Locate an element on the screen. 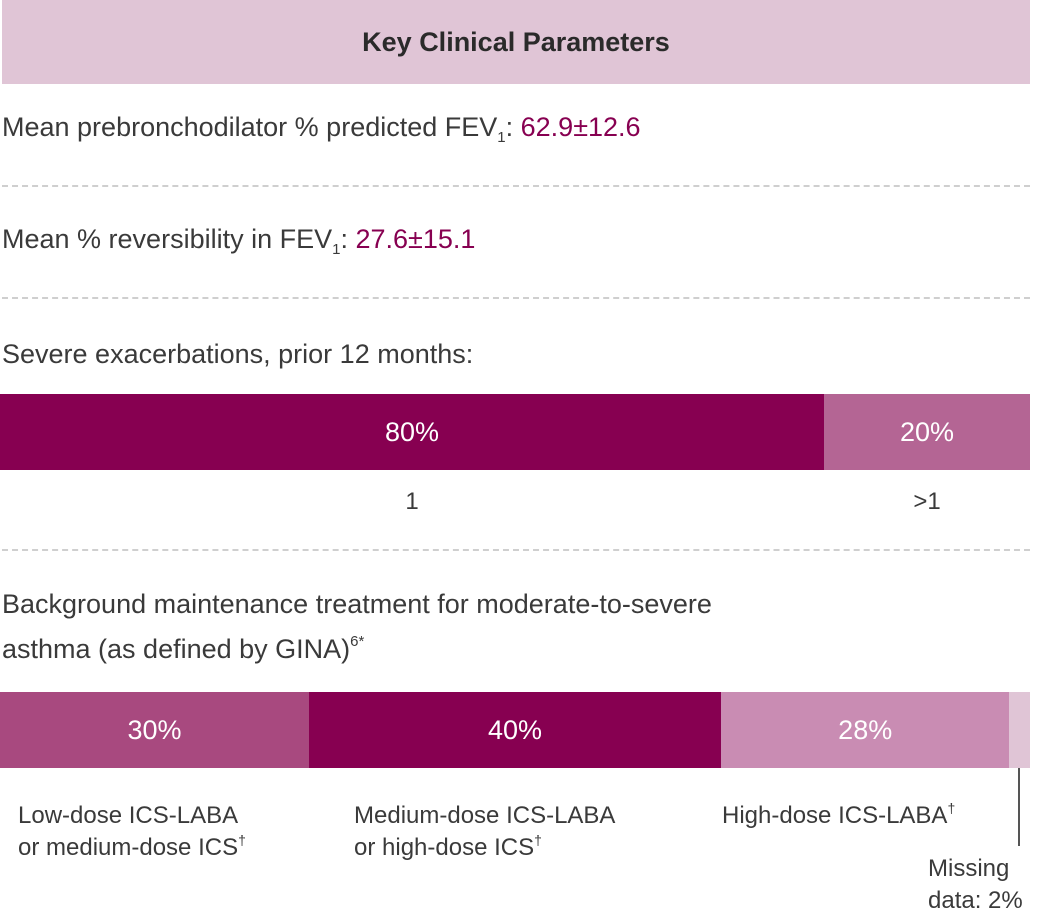  reversibility-subscript: 1 is located at coordinates (336, 249).